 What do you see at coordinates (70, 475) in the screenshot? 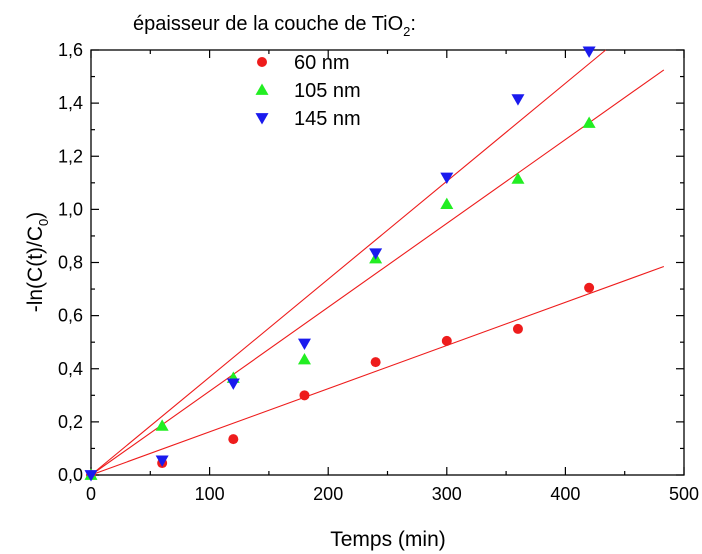
I see `y-tick-label: 0,0` at bounding box center [70, 475].